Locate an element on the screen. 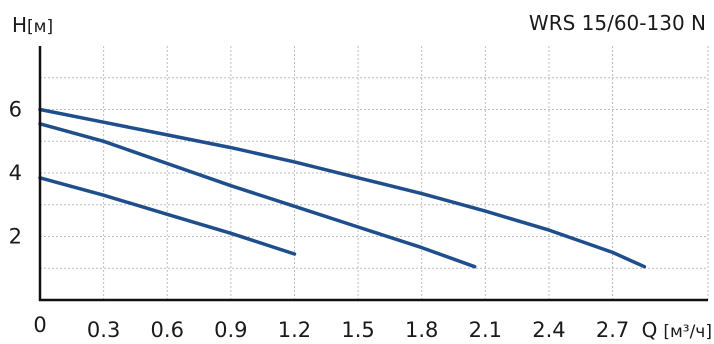  pump-curve-line is located at coordinates (167, 216).